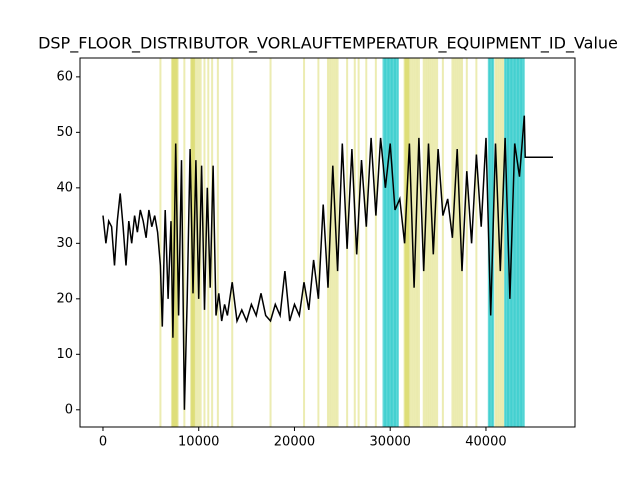  I want to click on x-tick-label: 40000, so click(485, 442).